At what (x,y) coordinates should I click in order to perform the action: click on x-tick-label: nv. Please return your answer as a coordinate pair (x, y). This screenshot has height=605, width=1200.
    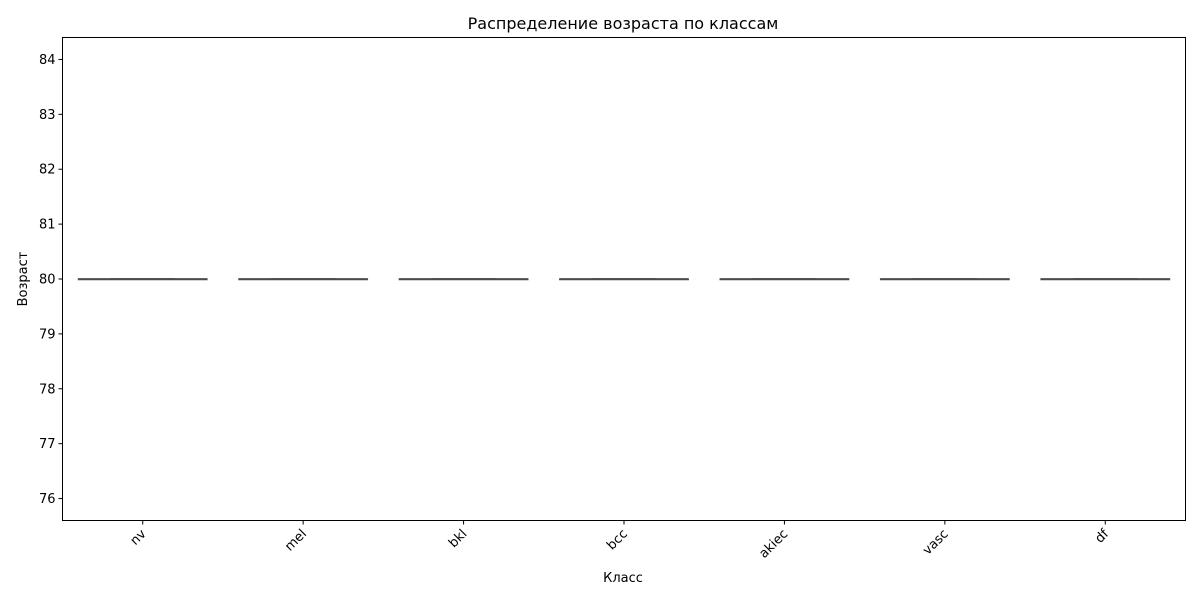
    Looking at the image, I should click on (139, 538).